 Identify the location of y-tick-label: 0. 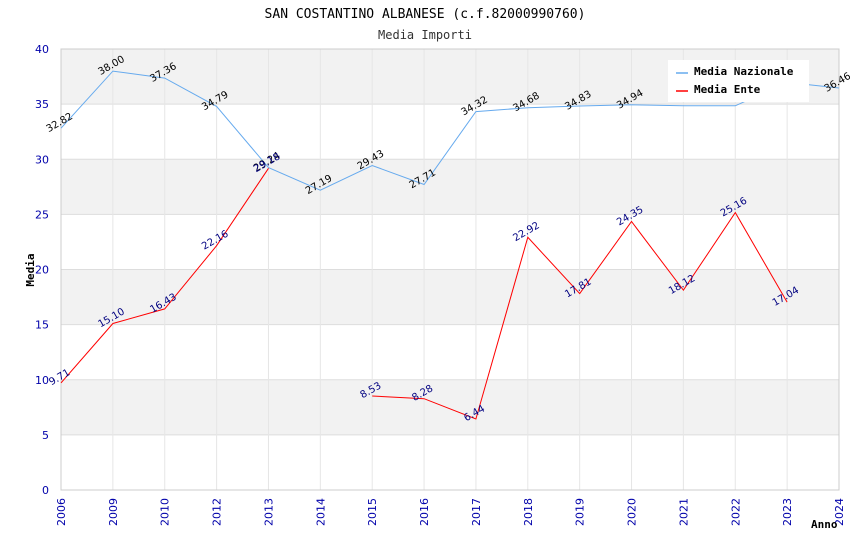
(45, 490).